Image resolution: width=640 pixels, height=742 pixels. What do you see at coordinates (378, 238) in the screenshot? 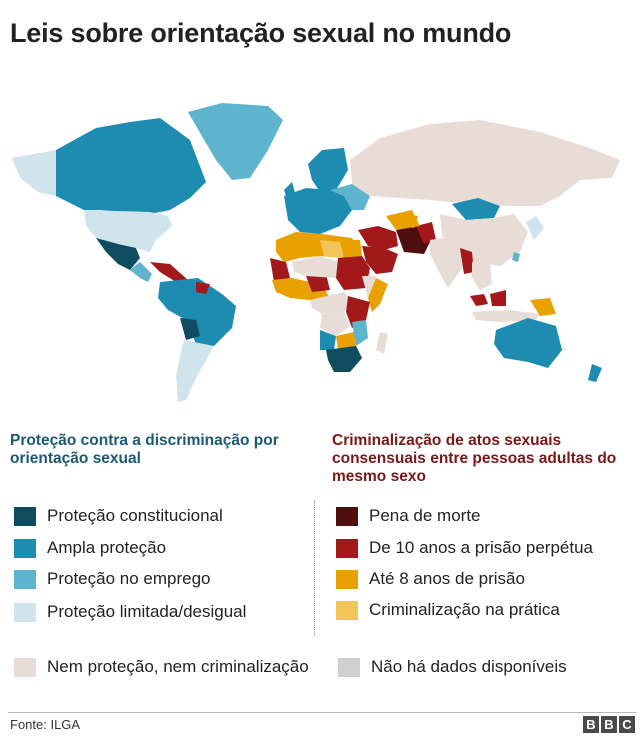
I see `region-middle-east` at bounding box center [378, 238].